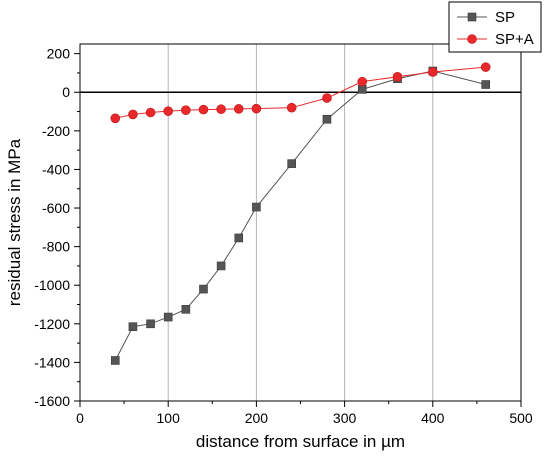 Image resolution: width=550 pixels, height=463 pixels. Describe the element at coordinates (433, 418) in the screenshot. I see `x-tick-label: 400` at that location.